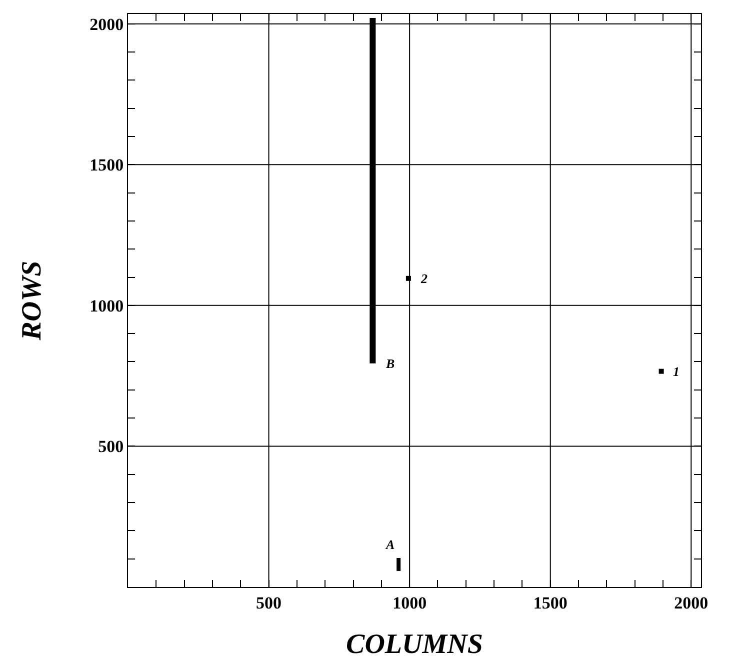 This screenshot has width=730, height=660. I want to click on annotation: B, so click(390, 363).